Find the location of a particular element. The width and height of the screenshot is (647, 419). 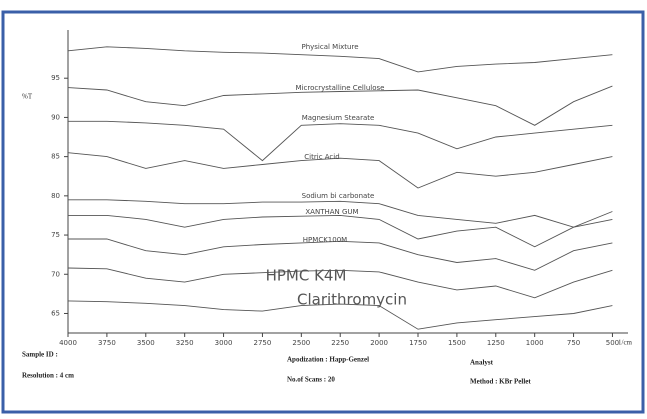

series-label: Magnesium Stearate is located at coordinates (338, 118).